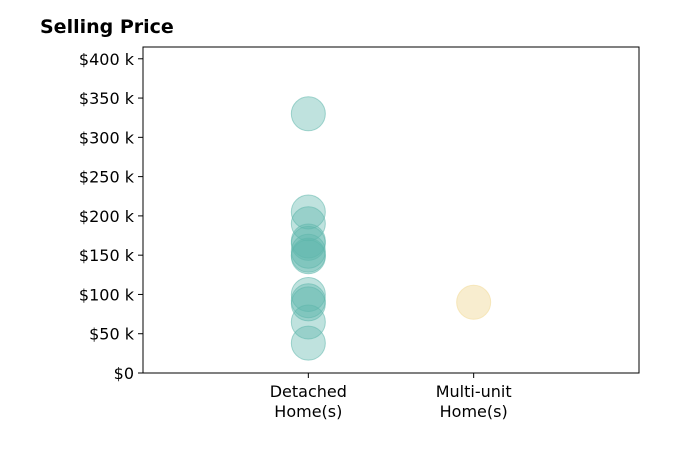  Describe the element at coordinates (124, 373) in the screenshot. I see `y-tick-label: $0` at that location.